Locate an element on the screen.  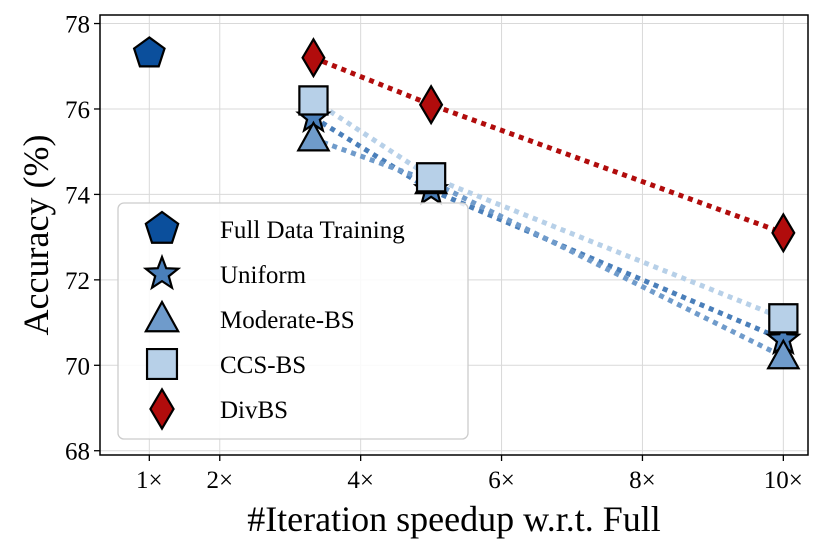
legend-marker-moderate-bs is located at coordinates (162, 316).